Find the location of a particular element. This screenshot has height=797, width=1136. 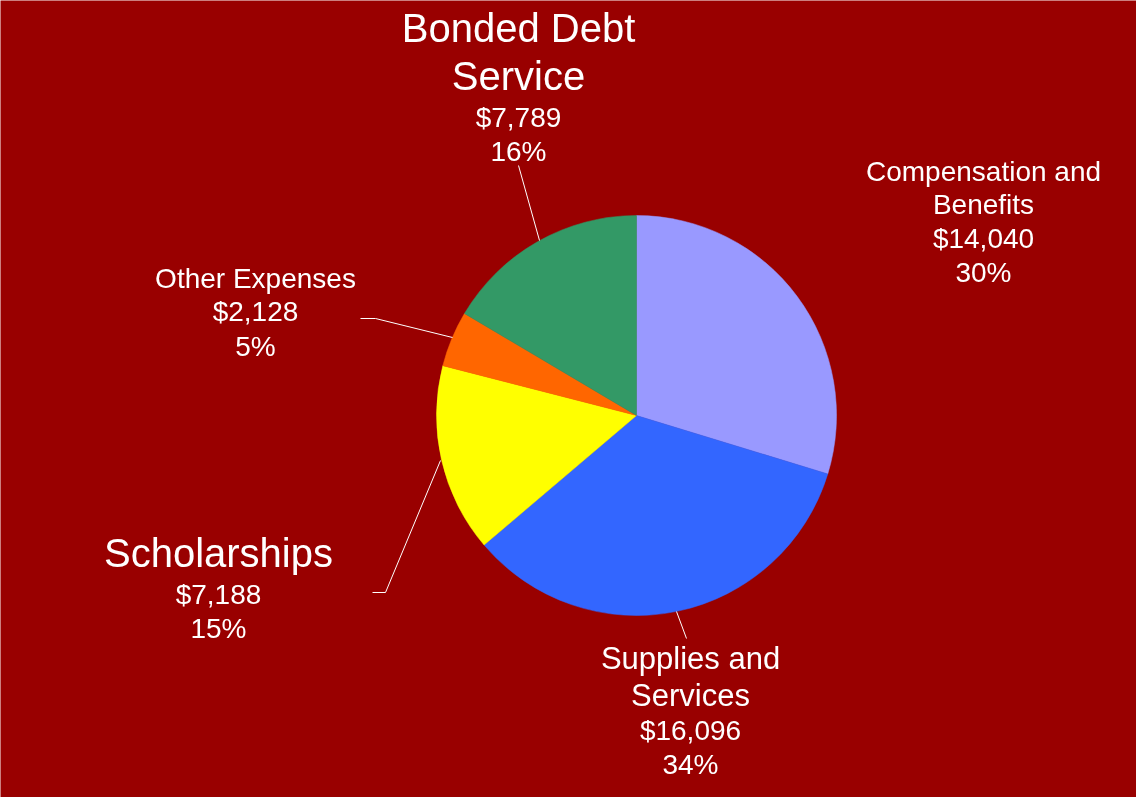

data-label: $16,096 34% is located at coordinates (690, 747).